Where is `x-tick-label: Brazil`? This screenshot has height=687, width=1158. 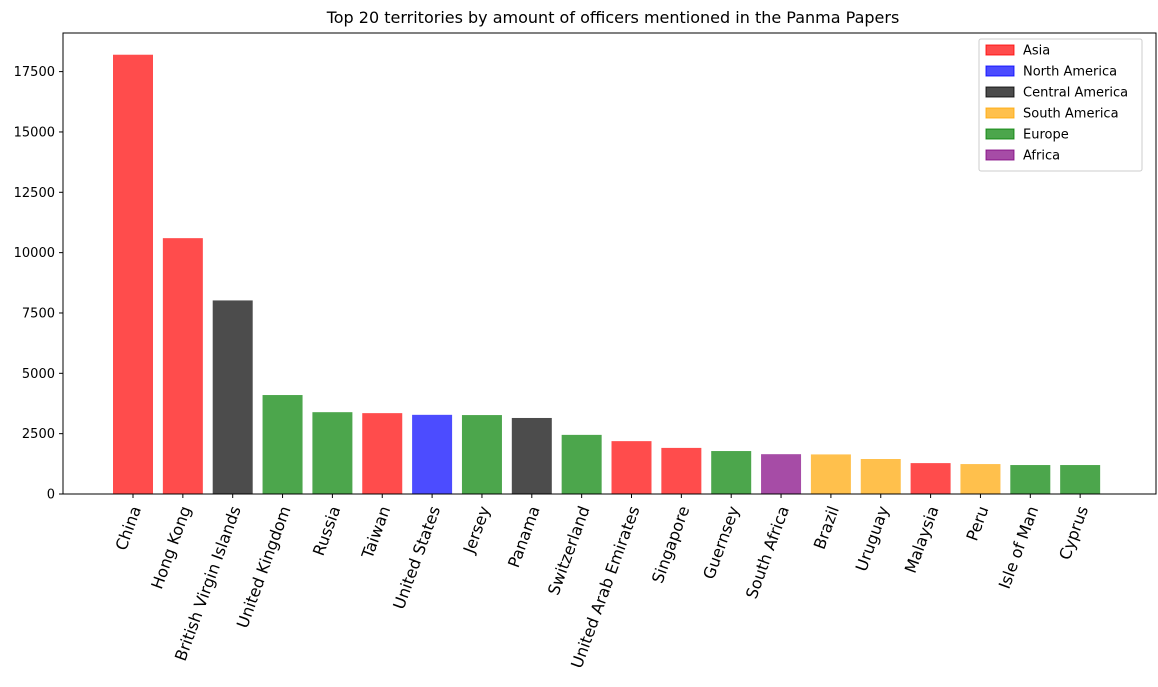 x-tick-label: Brazil is located at coordinates (826, 527).